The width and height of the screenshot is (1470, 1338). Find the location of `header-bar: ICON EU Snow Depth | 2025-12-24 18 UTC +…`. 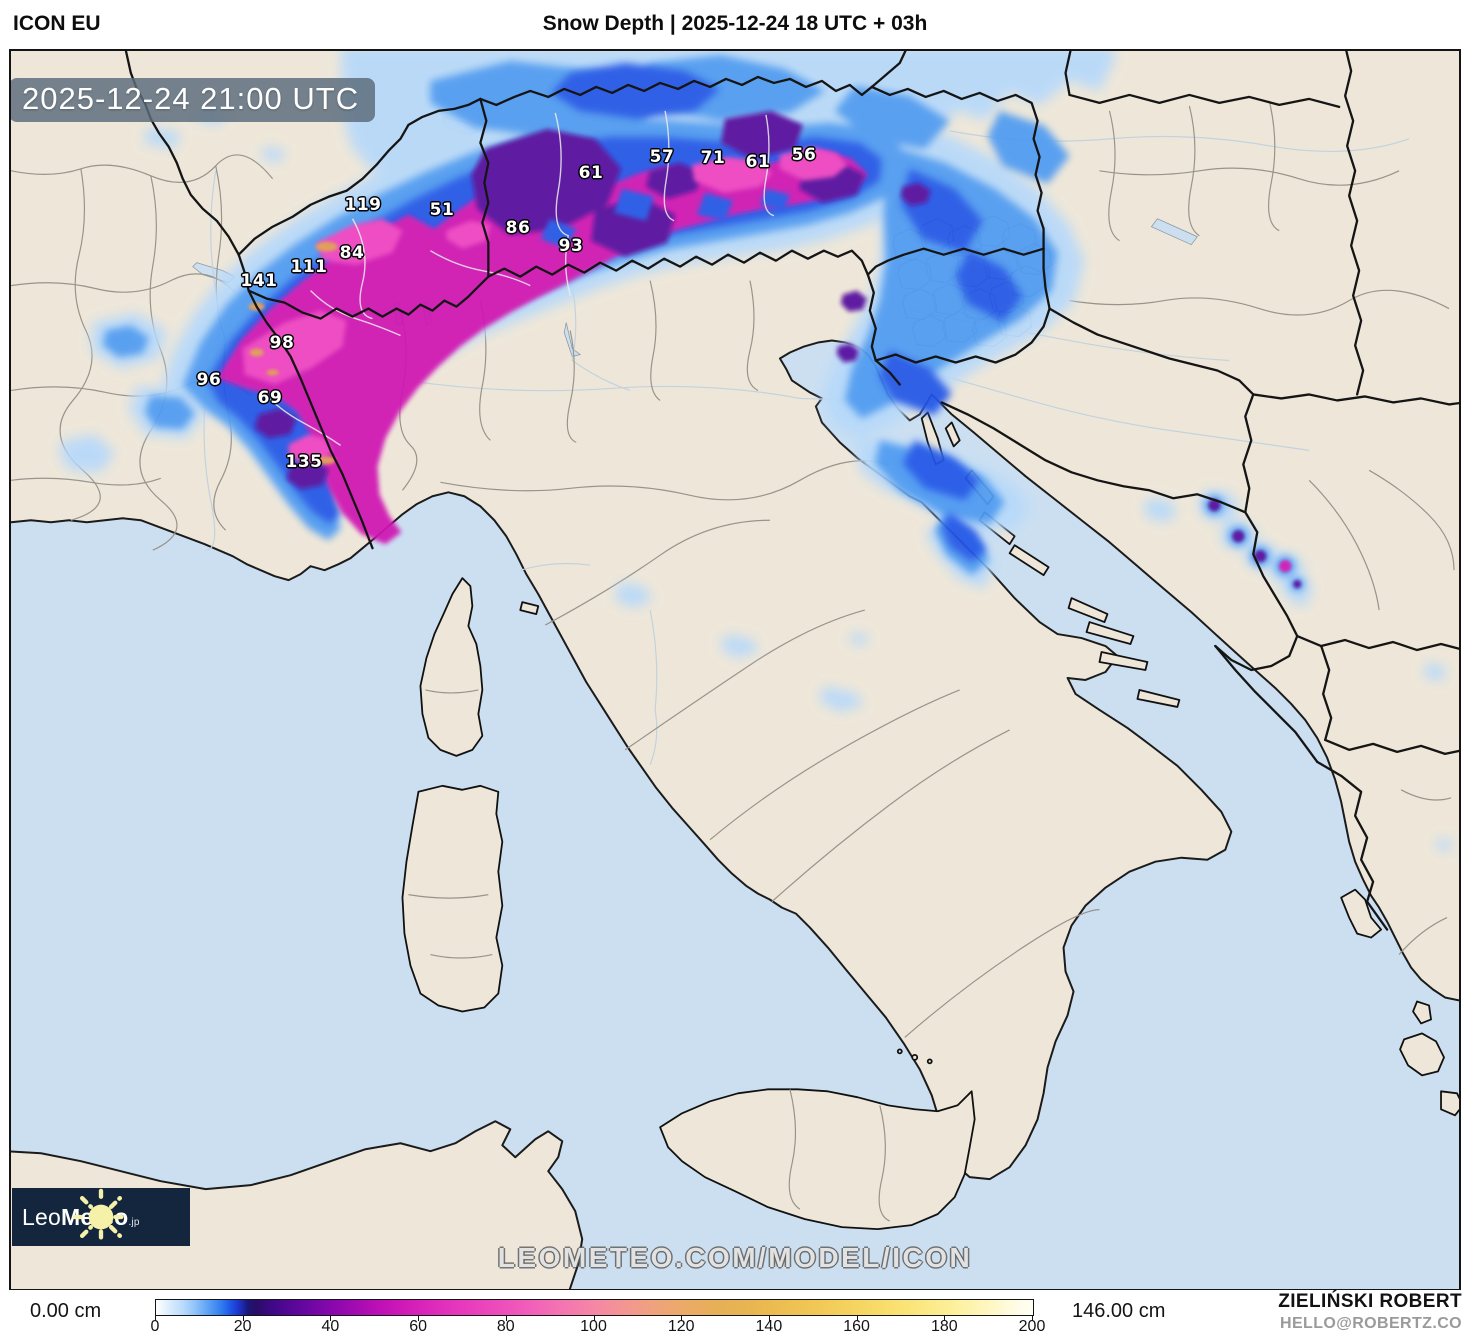

header-bar: ICON EU Snow Depth | 2025-12-24 18 UTC +… is located at coordinates (735, 24).